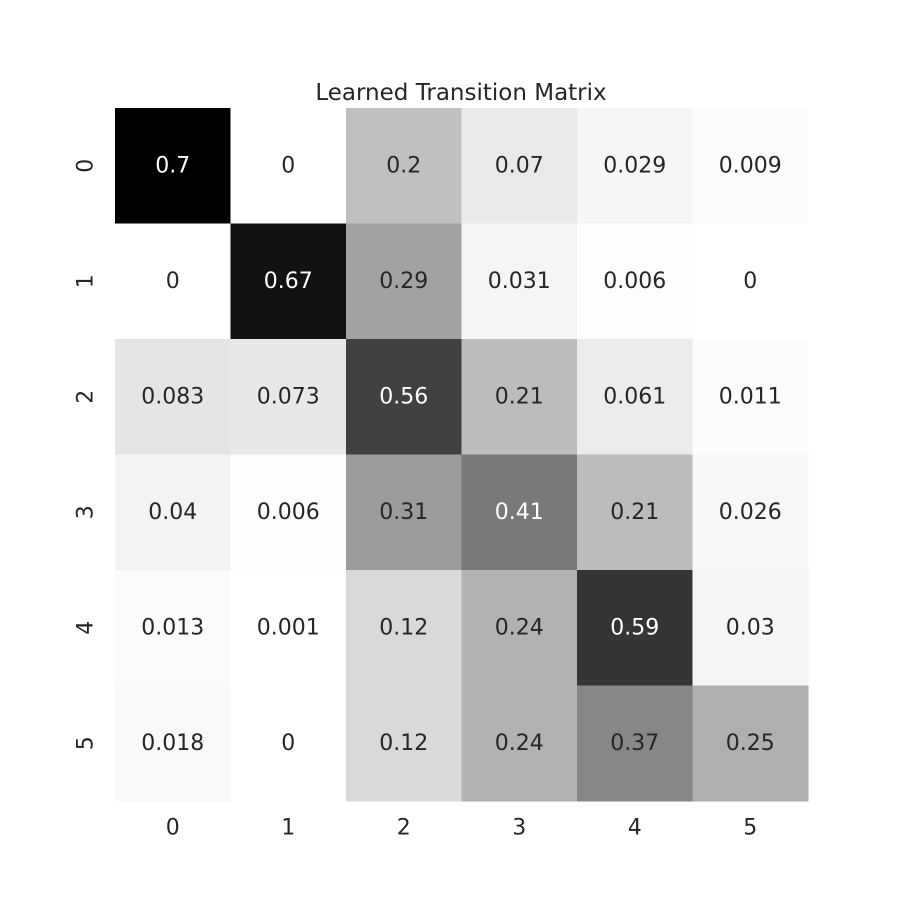 This screenshot has width=900, height=900. I want to click on heatmap-cell-r1-c4, so click(635, 281).